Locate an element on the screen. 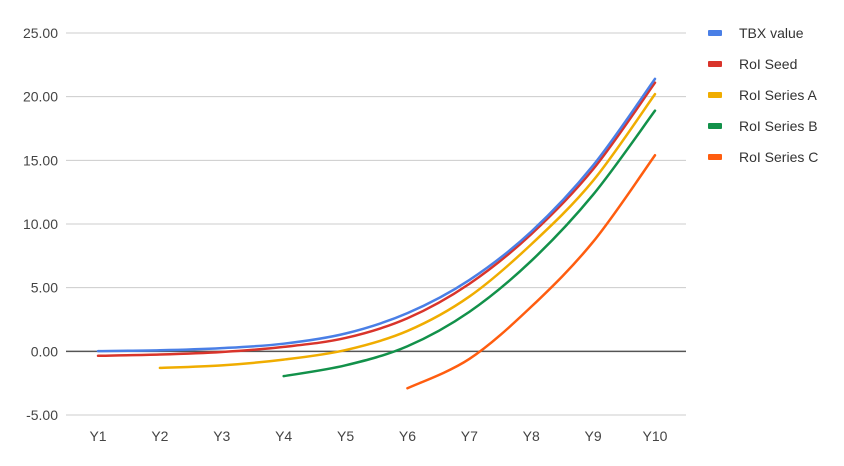 The image size is (844, 466). x-tick-label: Y10 is located at coordinates (655, 436).